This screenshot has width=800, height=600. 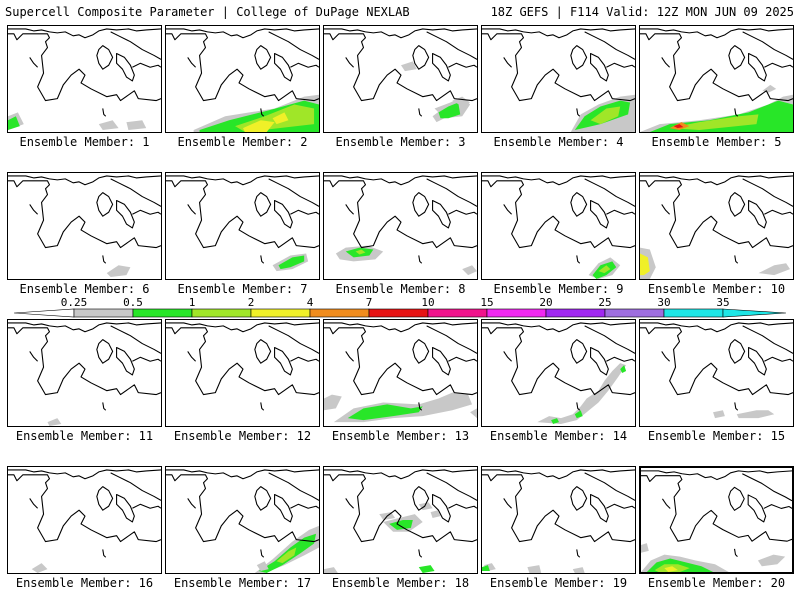 I want to click on member-label: Ensemble Member: 11, so click(x=84, y=436).